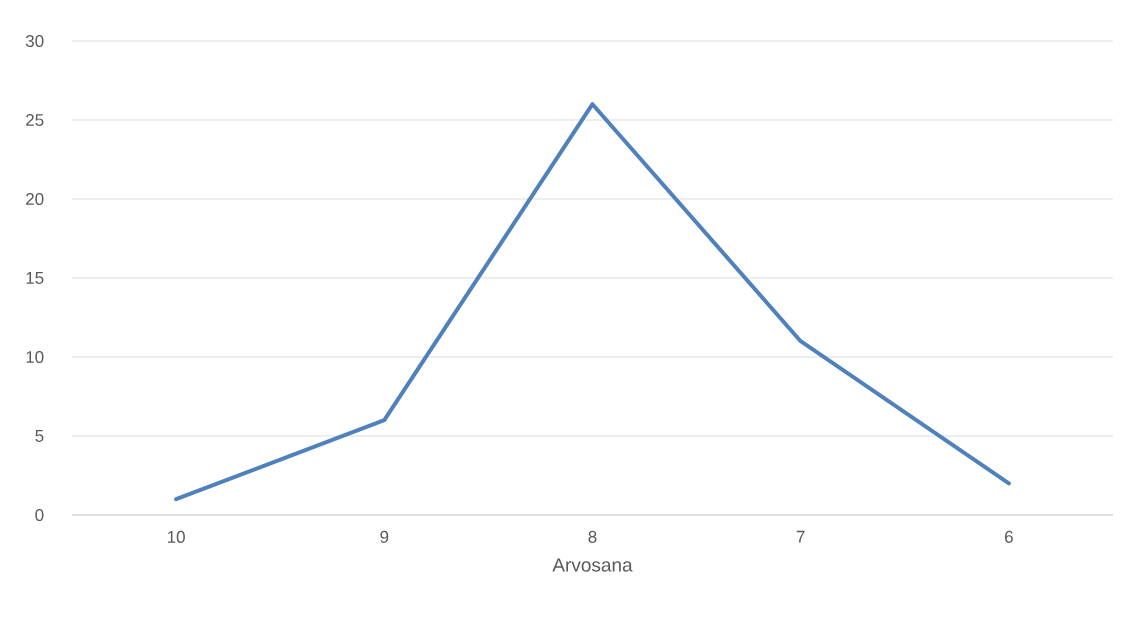 Image resolution: width=1141 pixels, height=623 pixels. What do you see at coordinates (1008, 536) in the screenshot?
I see `x-tick-label: 6` at bounding box center [1008, 536].